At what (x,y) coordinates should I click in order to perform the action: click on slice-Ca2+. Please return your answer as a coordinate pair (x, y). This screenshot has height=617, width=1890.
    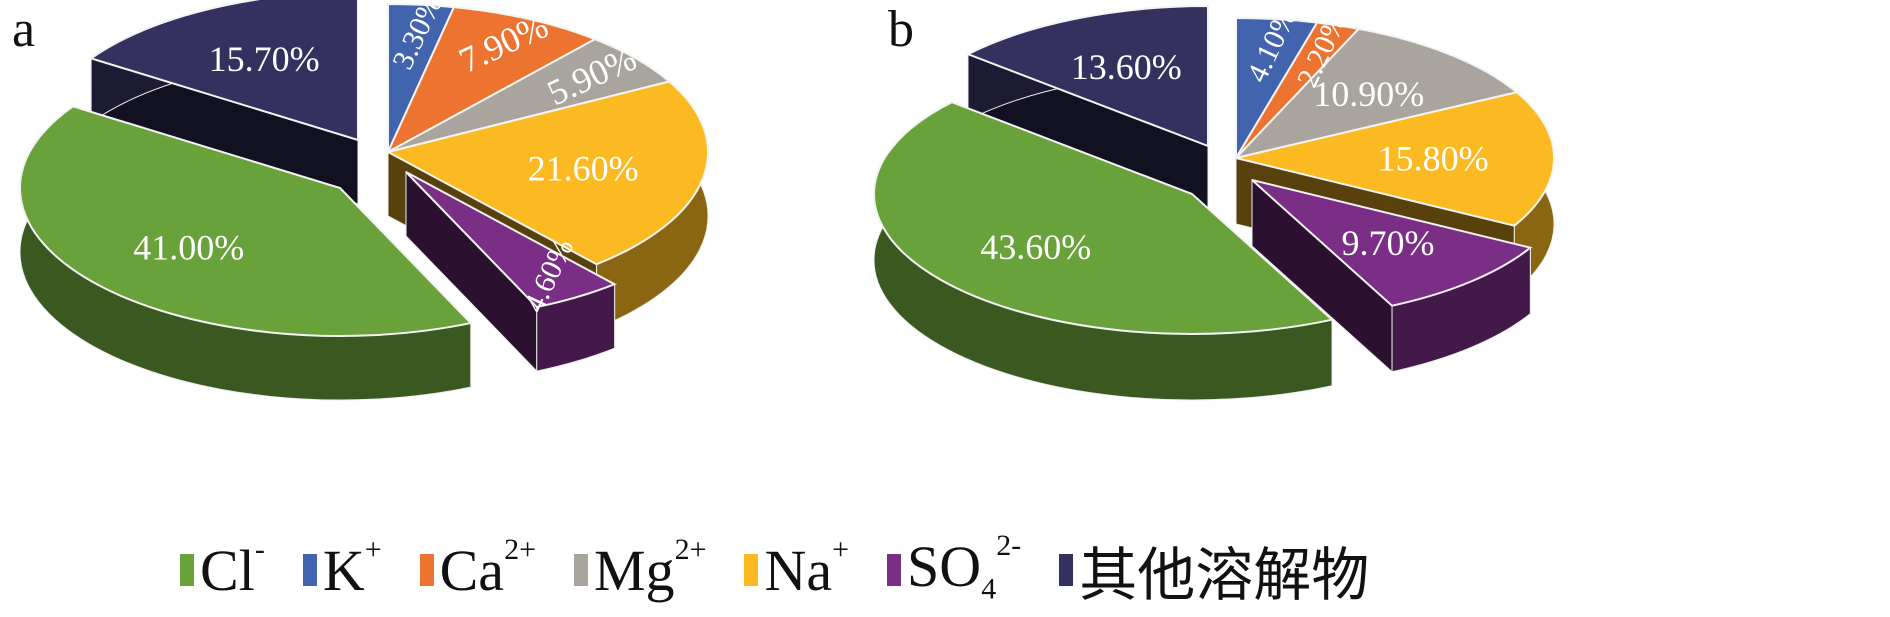
    Looking at the image, I should click on (491, 80).